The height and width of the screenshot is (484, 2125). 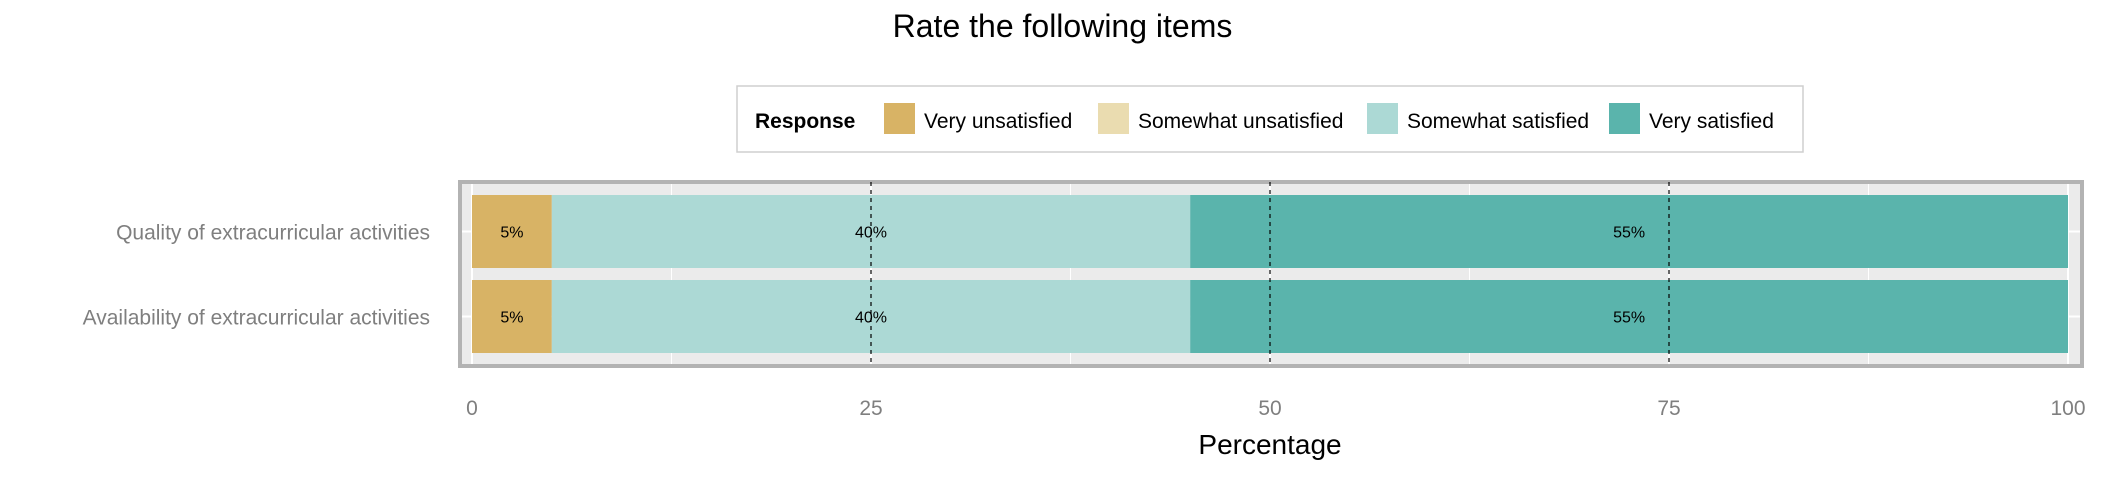 I want to click on legend-label: Very unsatisfied, so click(x=998, y=121).